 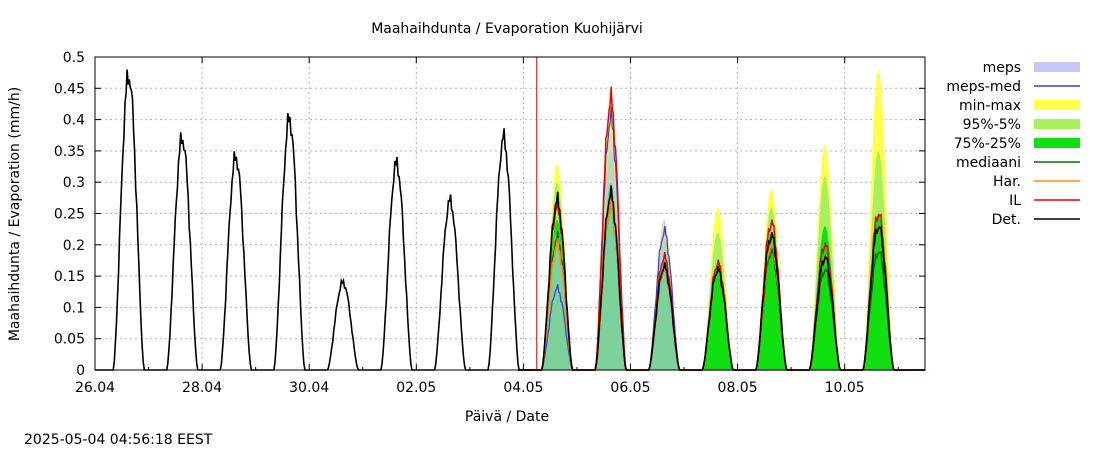 What do you see at coordinates (74, 121) in the screenshot?
I see `y-tick-label: 0.4` at bounding box center [74, 121].